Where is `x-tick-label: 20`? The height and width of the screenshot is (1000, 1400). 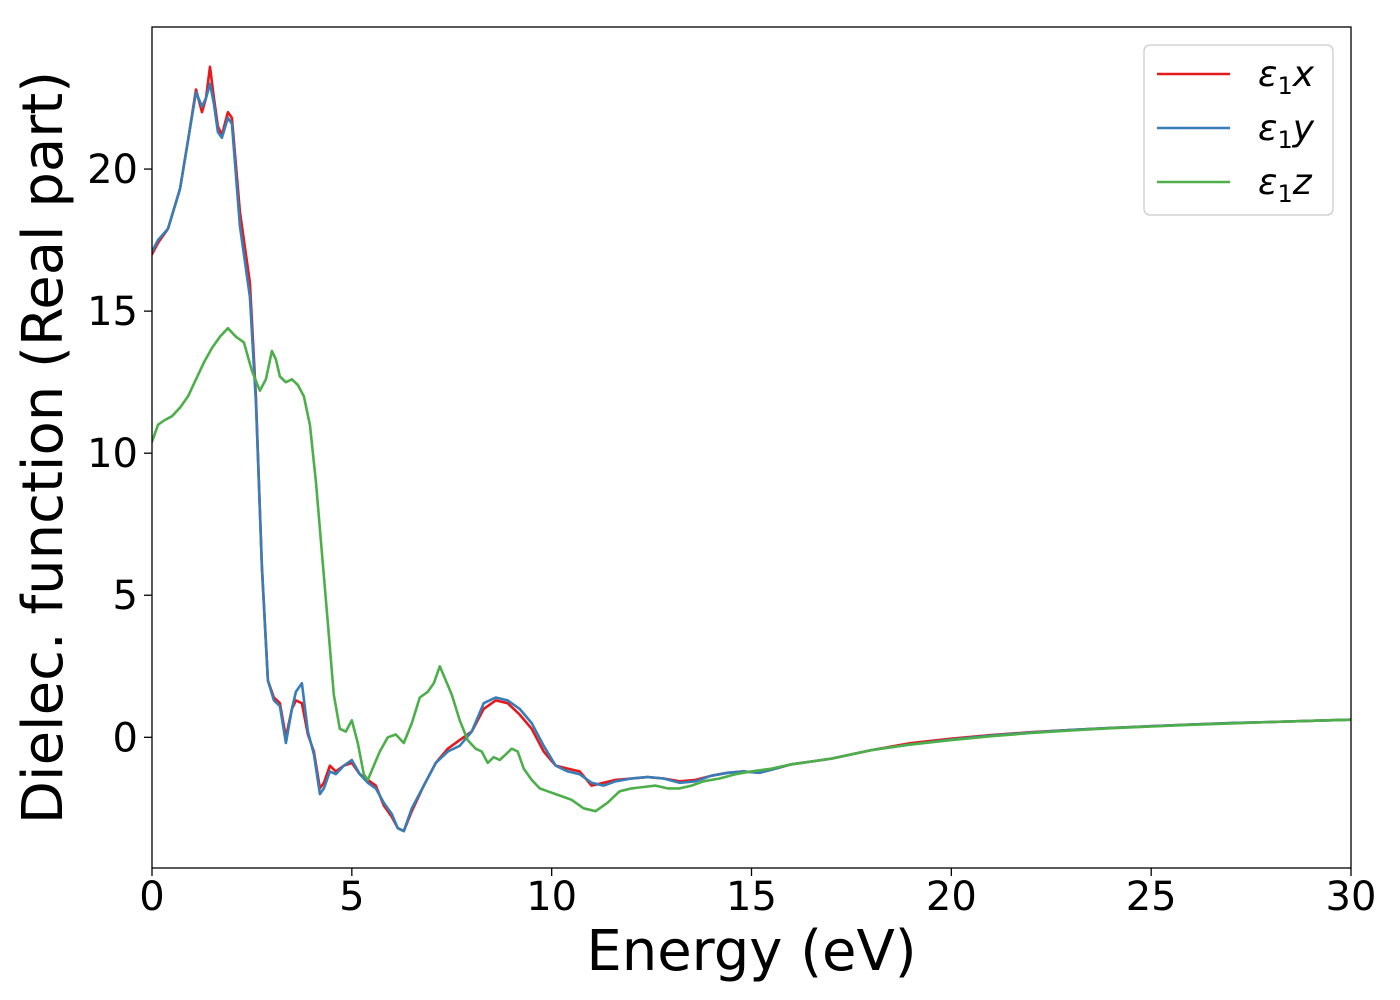
x-tick-label: 20 is located at coordinates (951, 897).